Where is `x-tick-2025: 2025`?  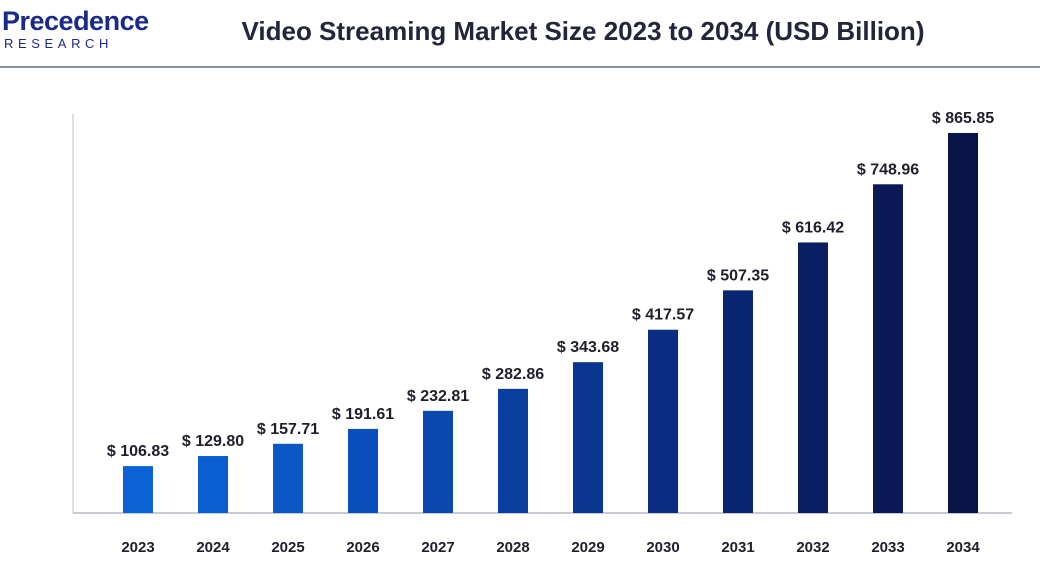 x-tick-2025: 2025 is located at coordinates (287, 547).